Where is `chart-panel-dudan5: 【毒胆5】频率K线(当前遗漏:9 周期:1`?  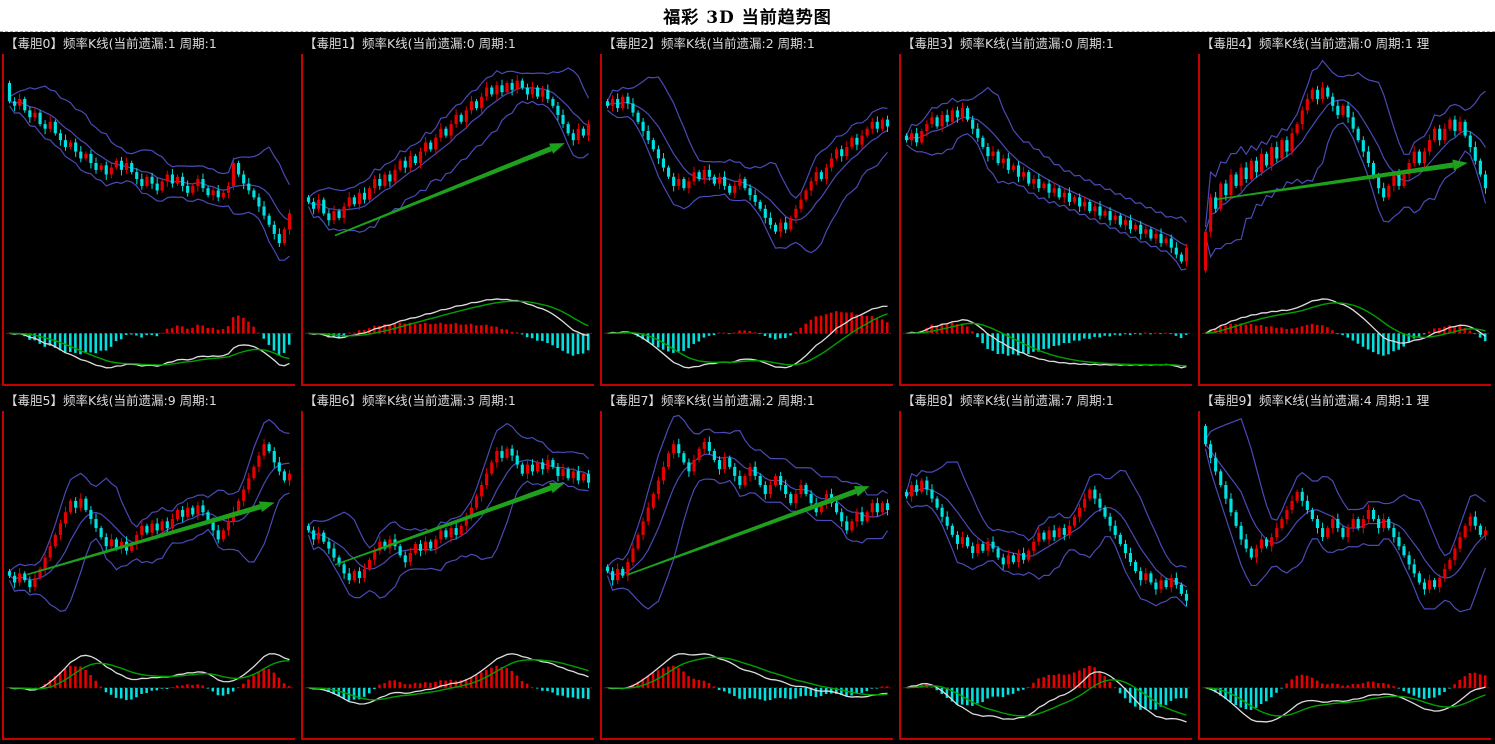 chart-panel-dudan5: 【毒胆5】频率K线(当前遗漏:9 周期:1 is located at coordinates (149, 566).